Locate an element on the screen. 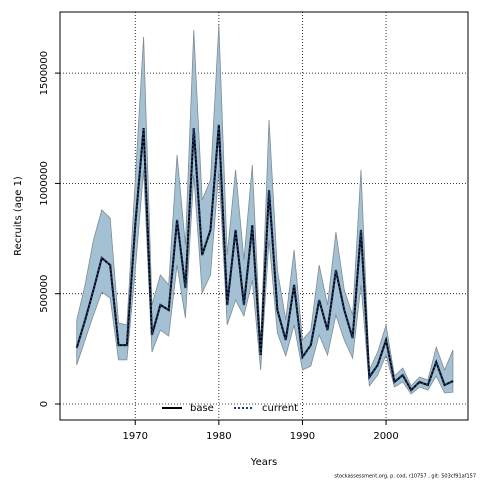 The height and width of the screenshot is (480, 480). x-tick-label: 2000 is located at coordinates (385, 436).